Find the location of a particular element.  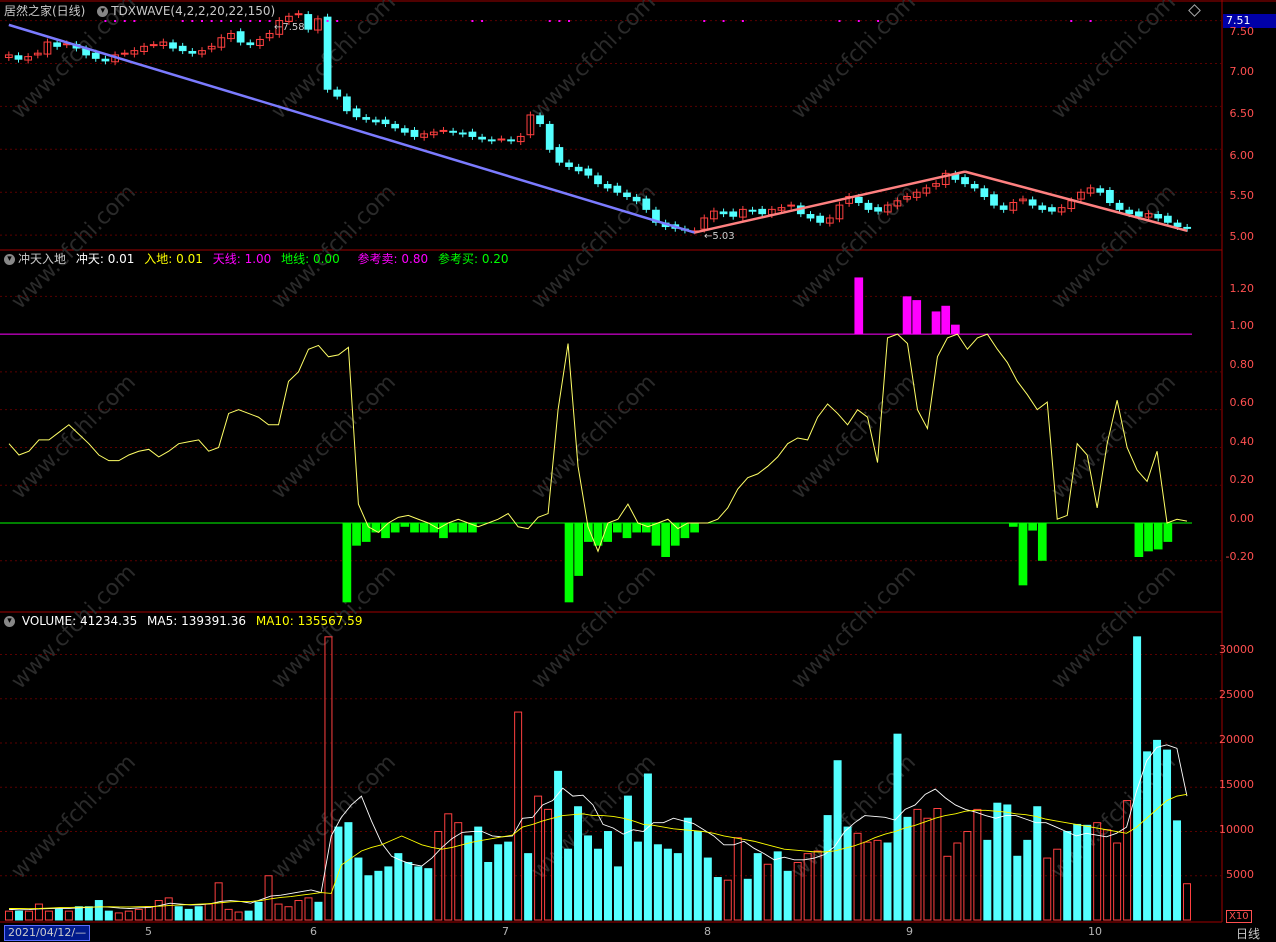

volume-item-label: MA10: is located at coordinates (274, 621).